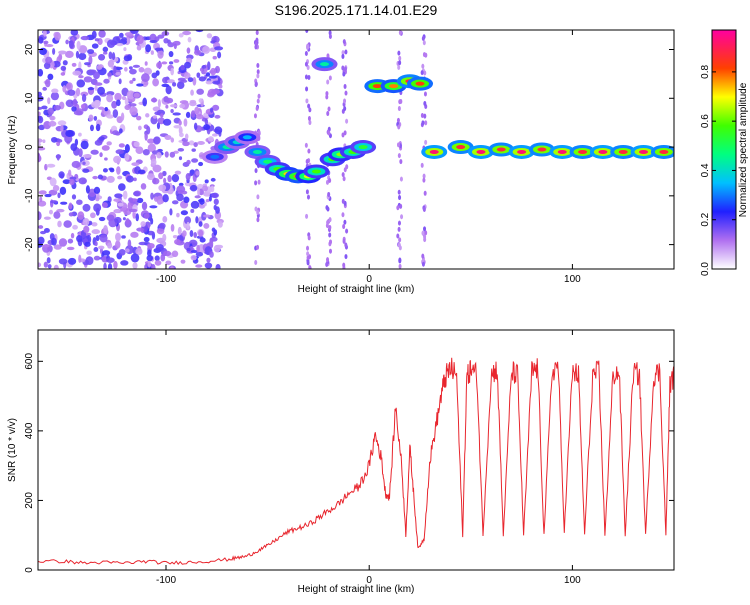 This screenshot has height=605, width=750. I want to click on y-tick-label: -20, so click(29, 244).